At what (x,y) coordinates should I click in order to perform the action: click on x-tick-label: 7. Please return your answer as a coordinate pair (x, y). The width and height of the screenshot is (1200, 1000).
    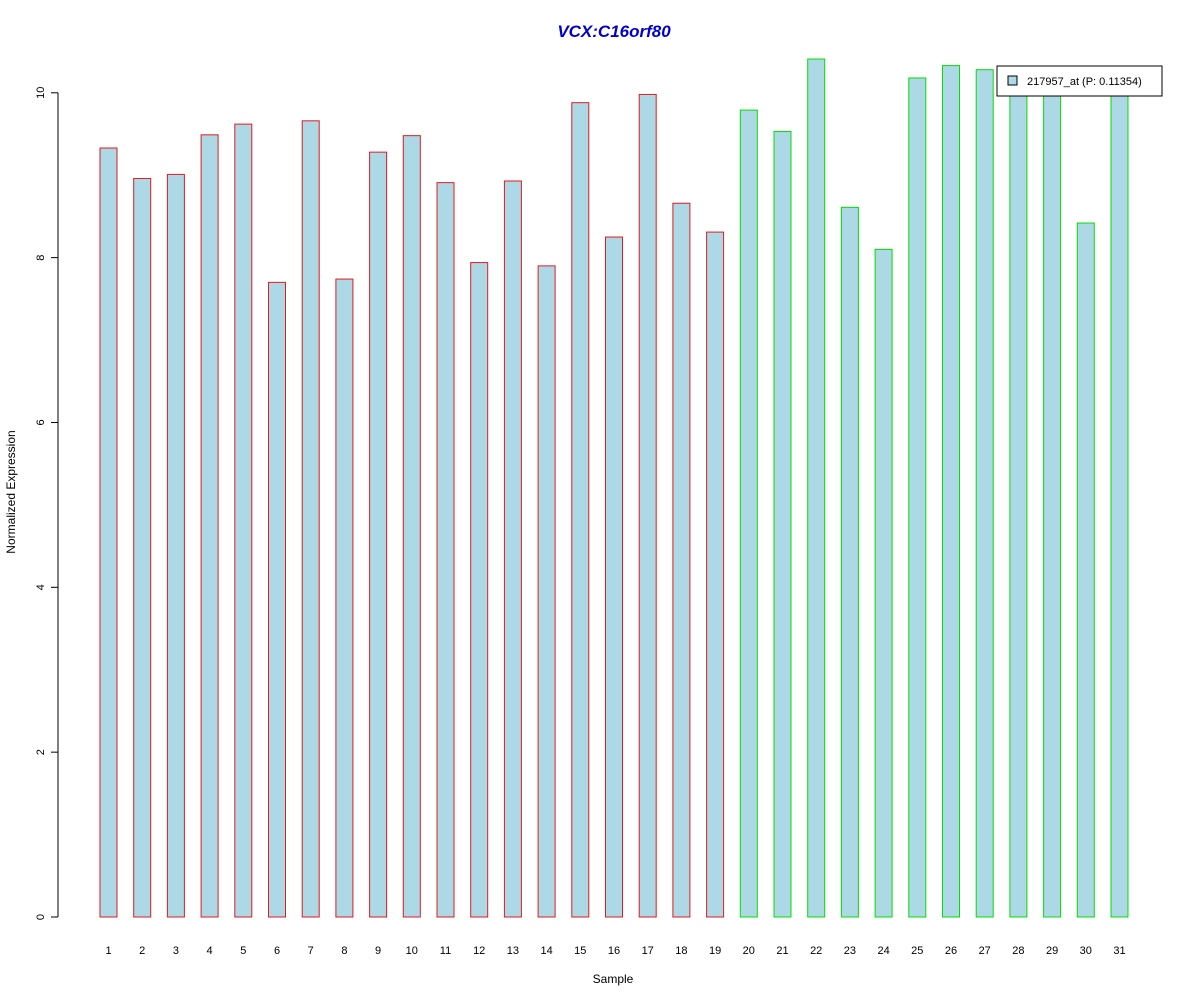
    Looking at the image, I should click on (311, 951).